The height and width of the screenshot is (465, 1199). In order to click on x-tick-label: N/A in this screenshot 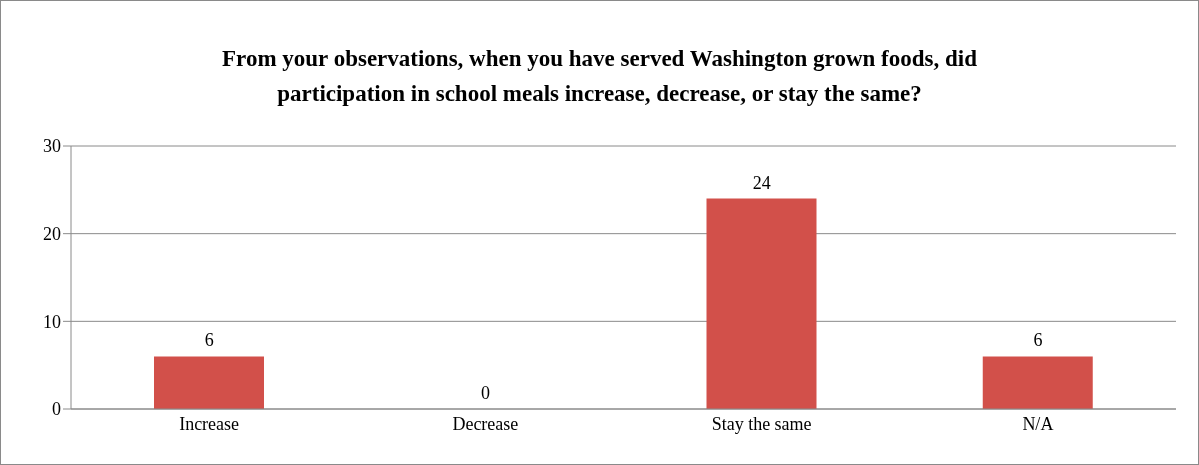, I will do `click(1038, 423)`.